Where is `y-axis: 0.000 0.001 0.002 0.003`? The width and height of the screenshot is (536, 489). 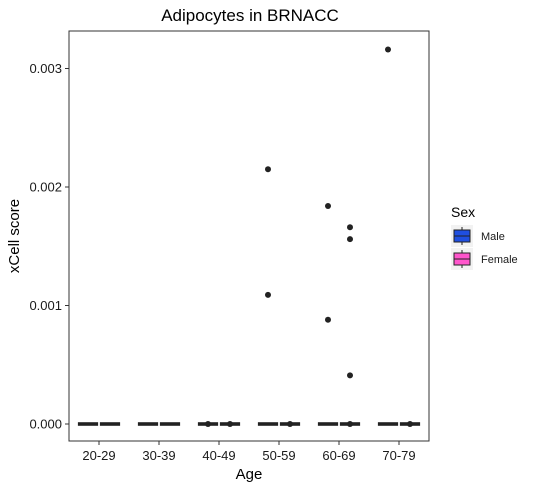
y-axis: 0.000 0.001 0.002 0.003 is located at coordinates (49, 246).